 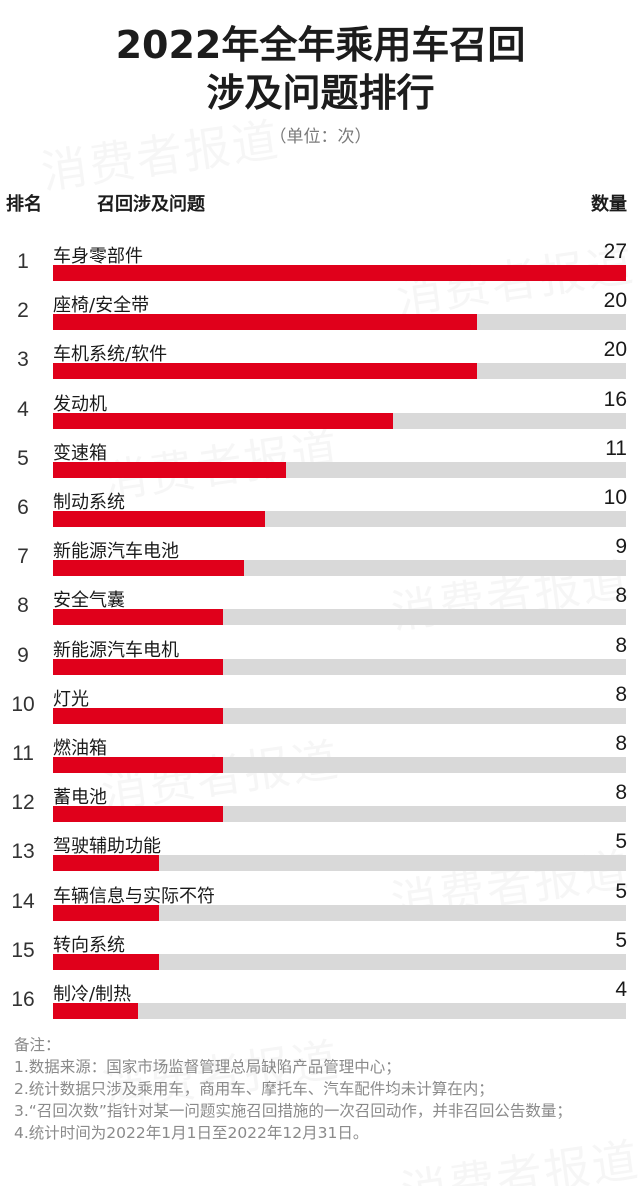 What do you see at coordinates (110, 355) in the screenshot?
I see `issue-label: 车机系统/软件` at bounding box center [110, 355].